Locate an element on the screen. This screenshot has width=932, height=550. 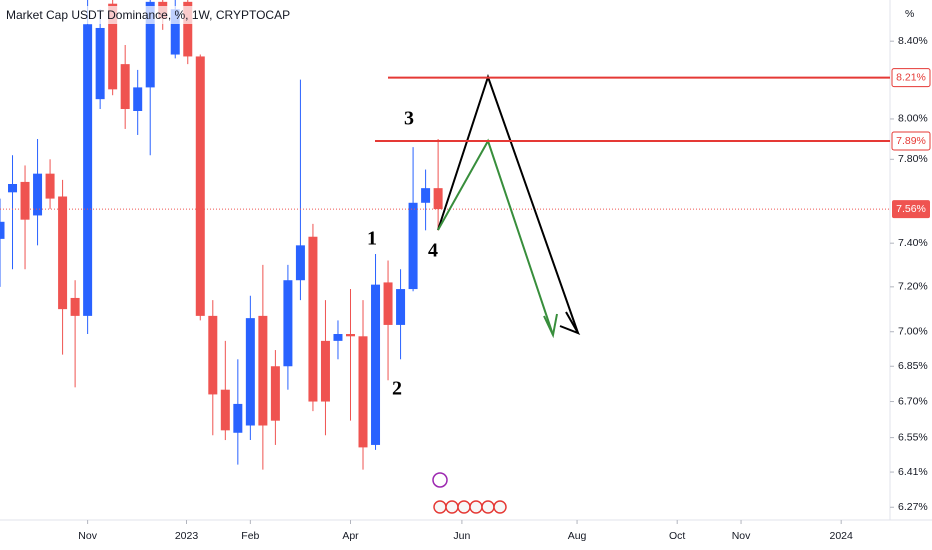
y-tick-label: 6.55% is located at coordinates (913, 437).